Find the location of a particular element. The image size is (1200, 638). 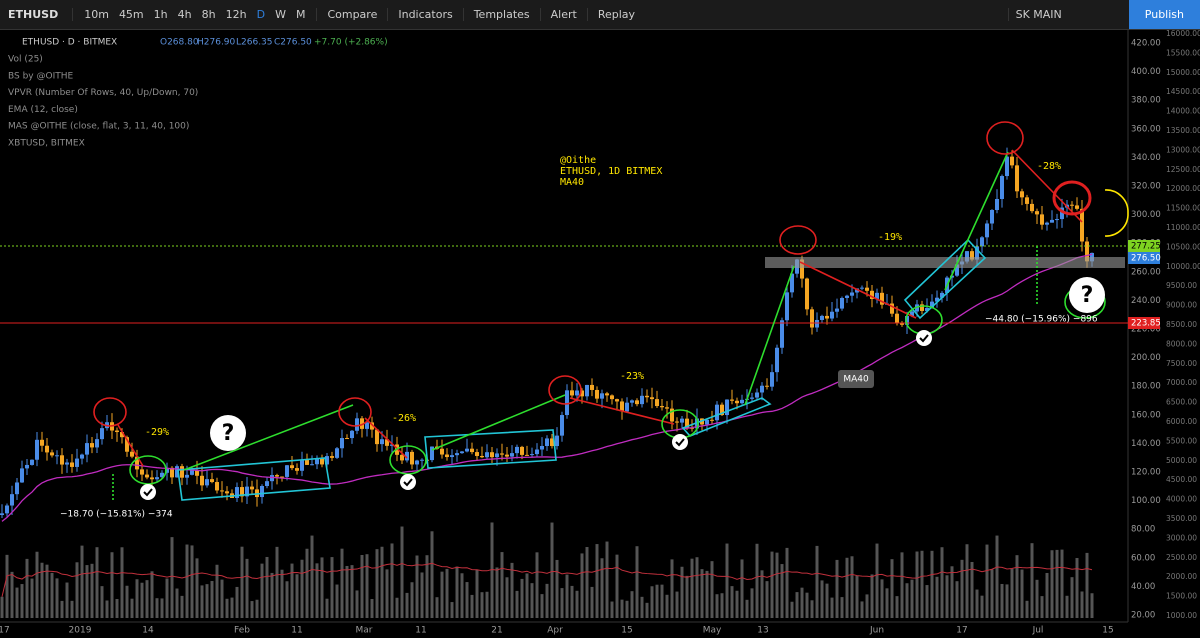

eth-price-label: 420.00 is located at coordinates (1146, 44).